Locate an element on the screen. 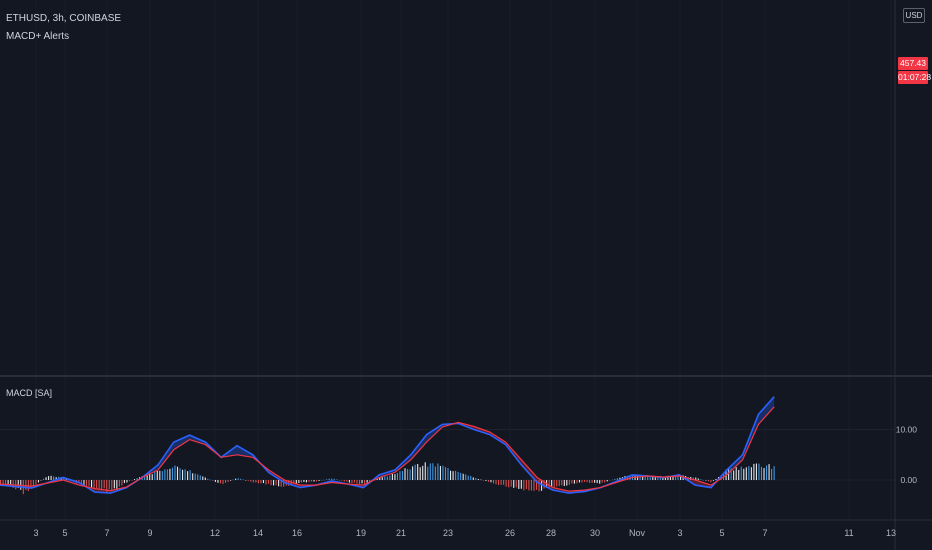 This screenshot has width=932, height=550. currency-button: USD is located at coordinates (914, 15).